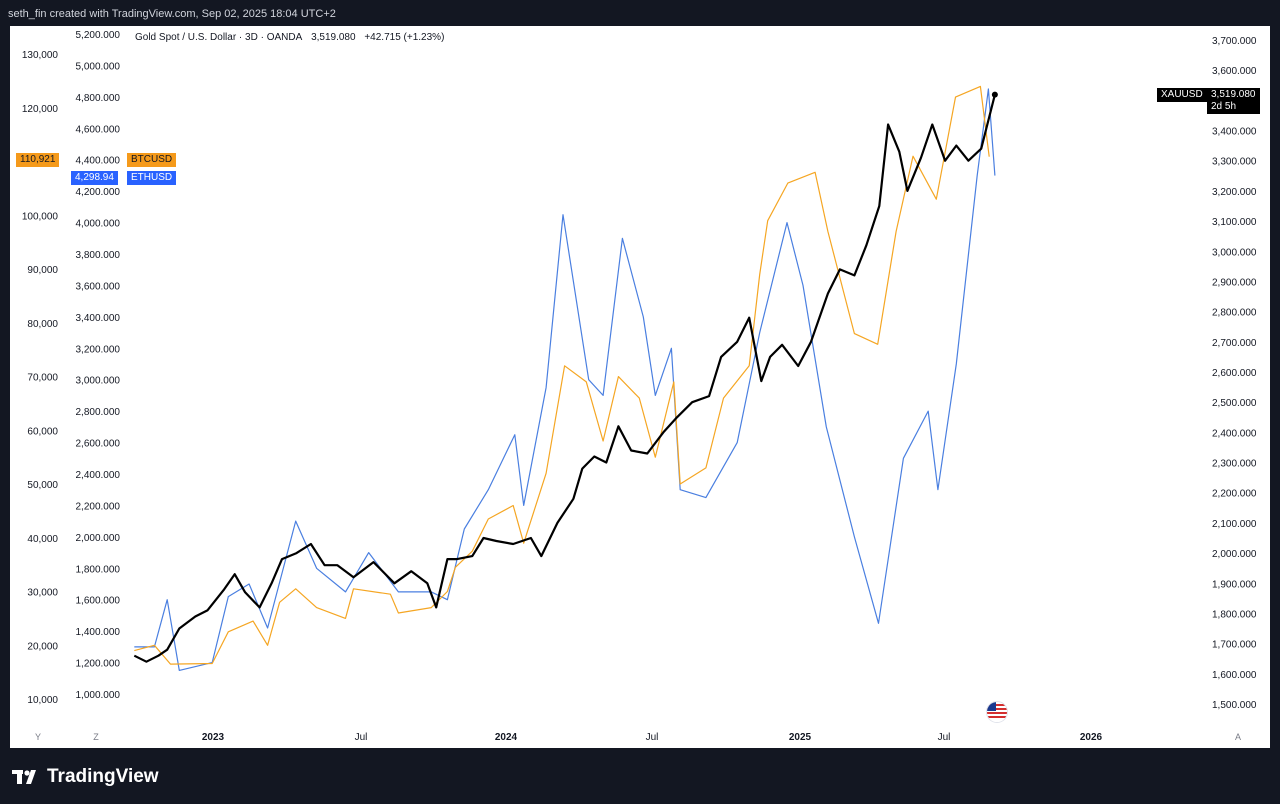 This screenshot has height=804, width=1280. Describe the element at coordinates (333, 37) in the screenshot. I see `legend-price: 3,519.080` at that location.